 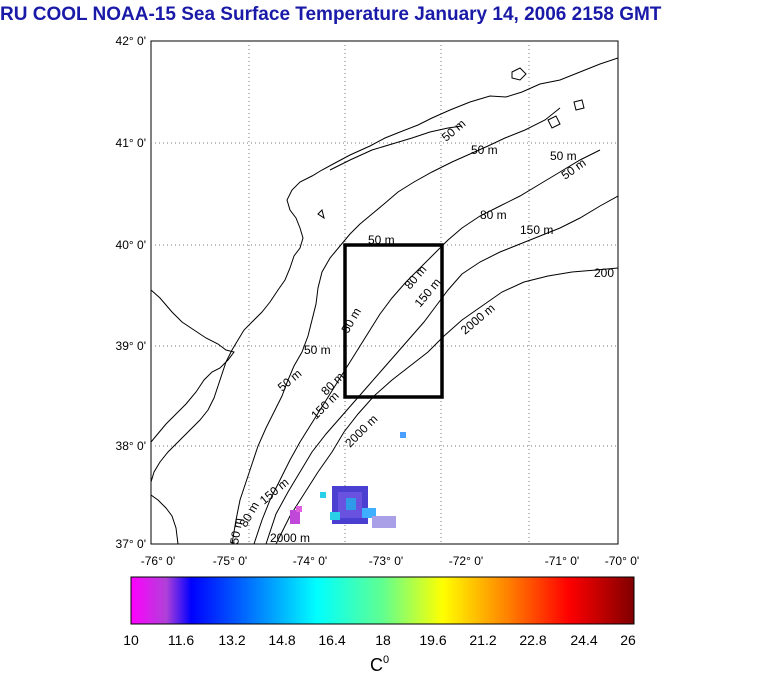 I want to click on lat-label: 39° 0', so click(x=131, y=346).